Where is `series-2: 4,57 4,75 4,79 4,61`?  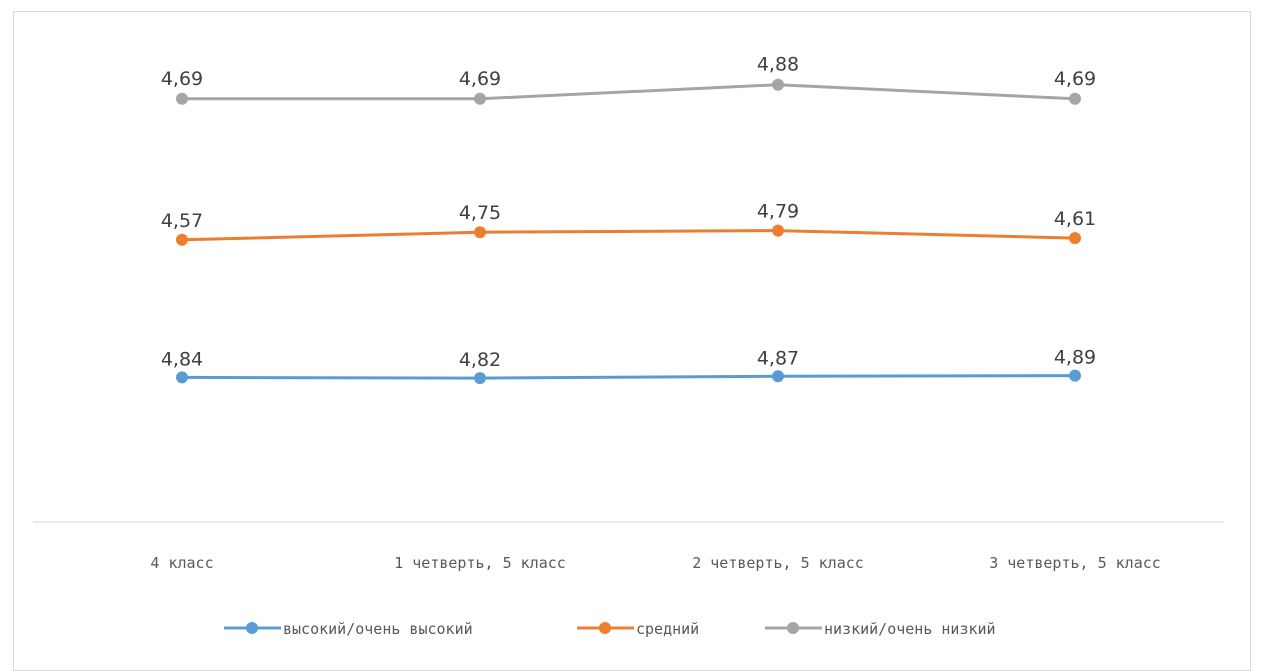 series-2: 4,57 4,75 4,79 4,61 is located at coordinates (628, 223).